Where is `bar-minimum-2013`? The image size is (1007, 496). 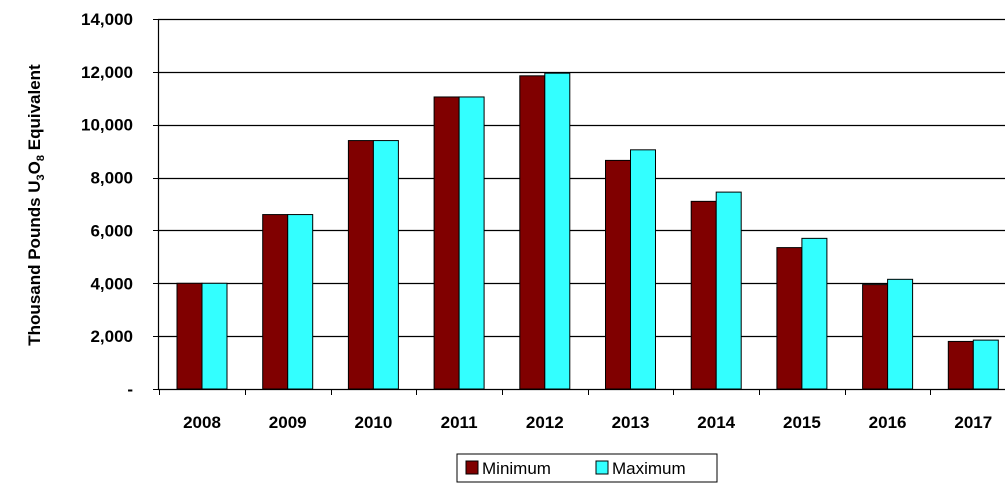
bar-minimum-2013 is located at coordinates (618, 274).